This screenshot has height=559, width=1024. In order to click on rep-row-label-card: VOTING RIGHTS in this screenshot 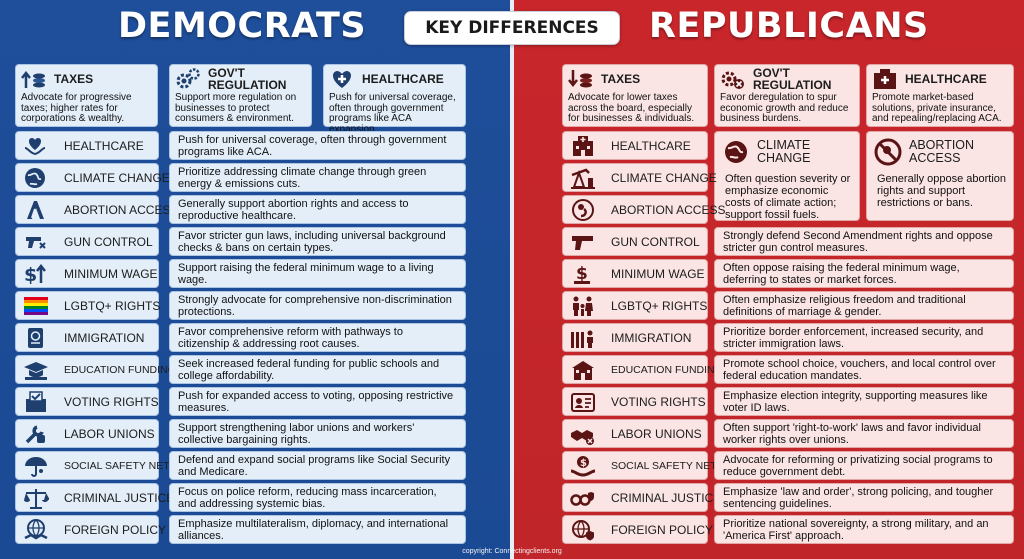, I will do `click(635, 401)`.